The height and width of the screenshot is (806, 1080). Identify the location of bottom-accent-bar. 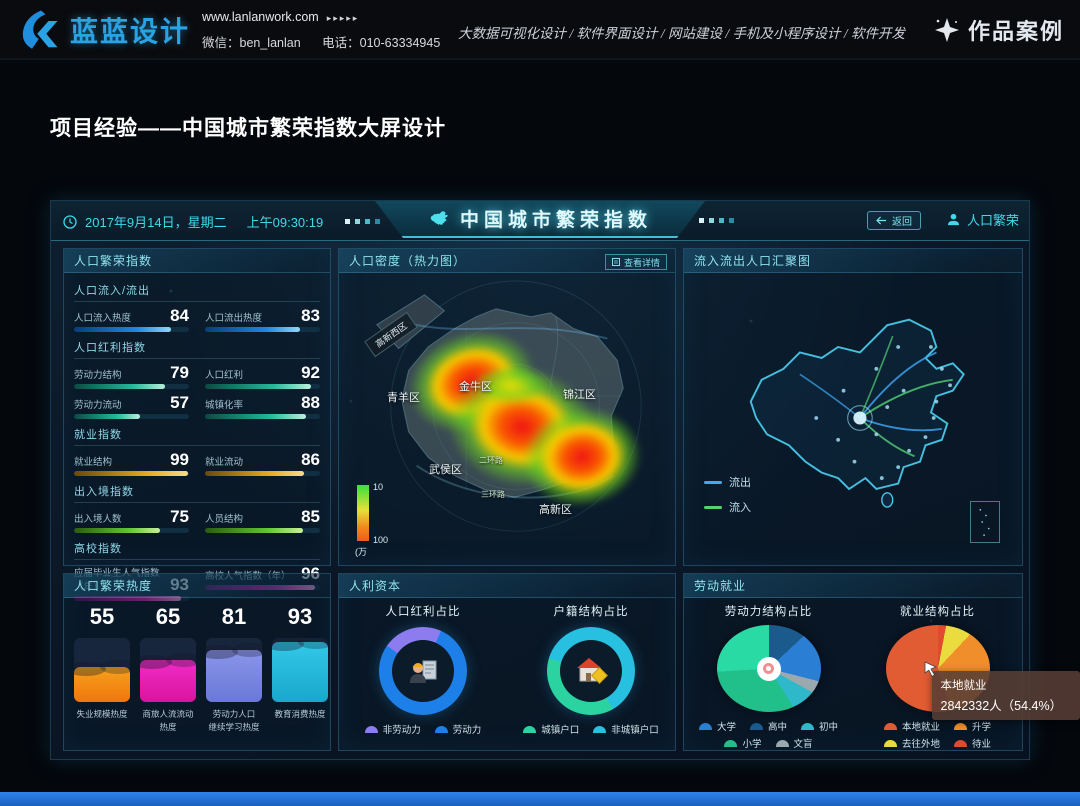
(540, 799).